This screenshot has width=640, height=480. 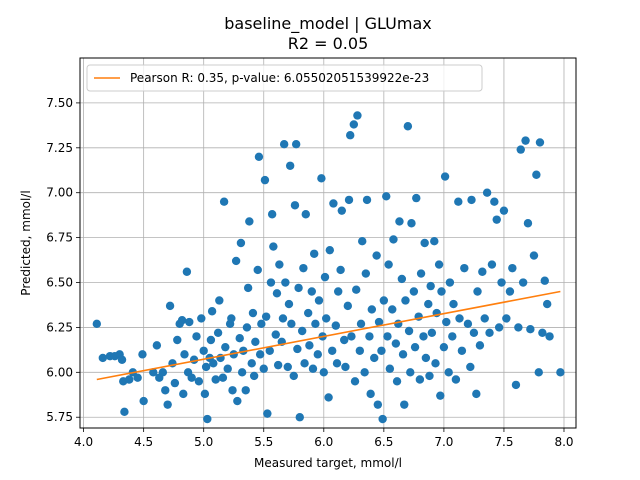 I want to click on x-tick-label: 4.5, so click(x=143, y=442).